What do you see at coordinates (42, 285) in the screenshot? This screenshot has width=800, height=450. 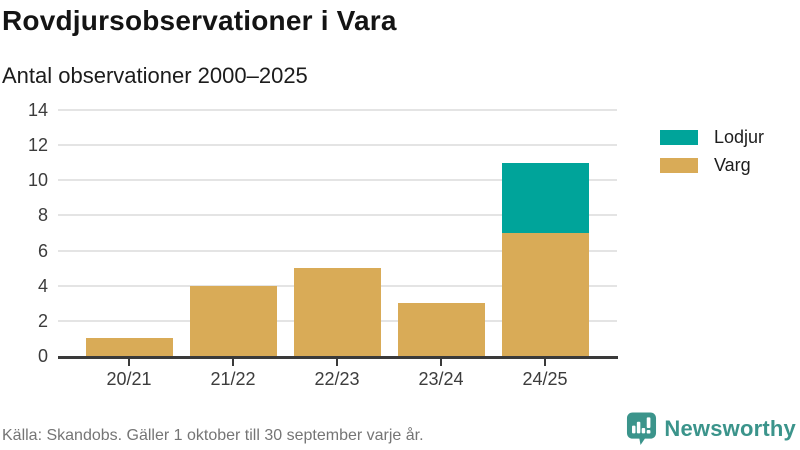 I see `y-axis-label-4: 4` at bounding box center [42, 285].